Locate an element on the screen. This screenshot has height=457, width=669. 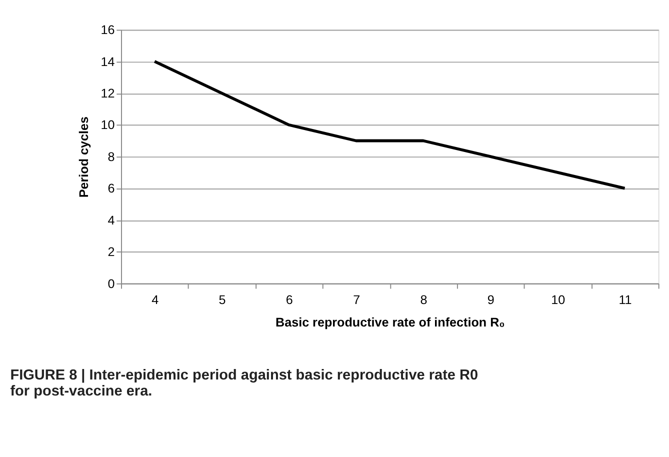
x-tick-label: 10 is located at coordinates (558, 300).